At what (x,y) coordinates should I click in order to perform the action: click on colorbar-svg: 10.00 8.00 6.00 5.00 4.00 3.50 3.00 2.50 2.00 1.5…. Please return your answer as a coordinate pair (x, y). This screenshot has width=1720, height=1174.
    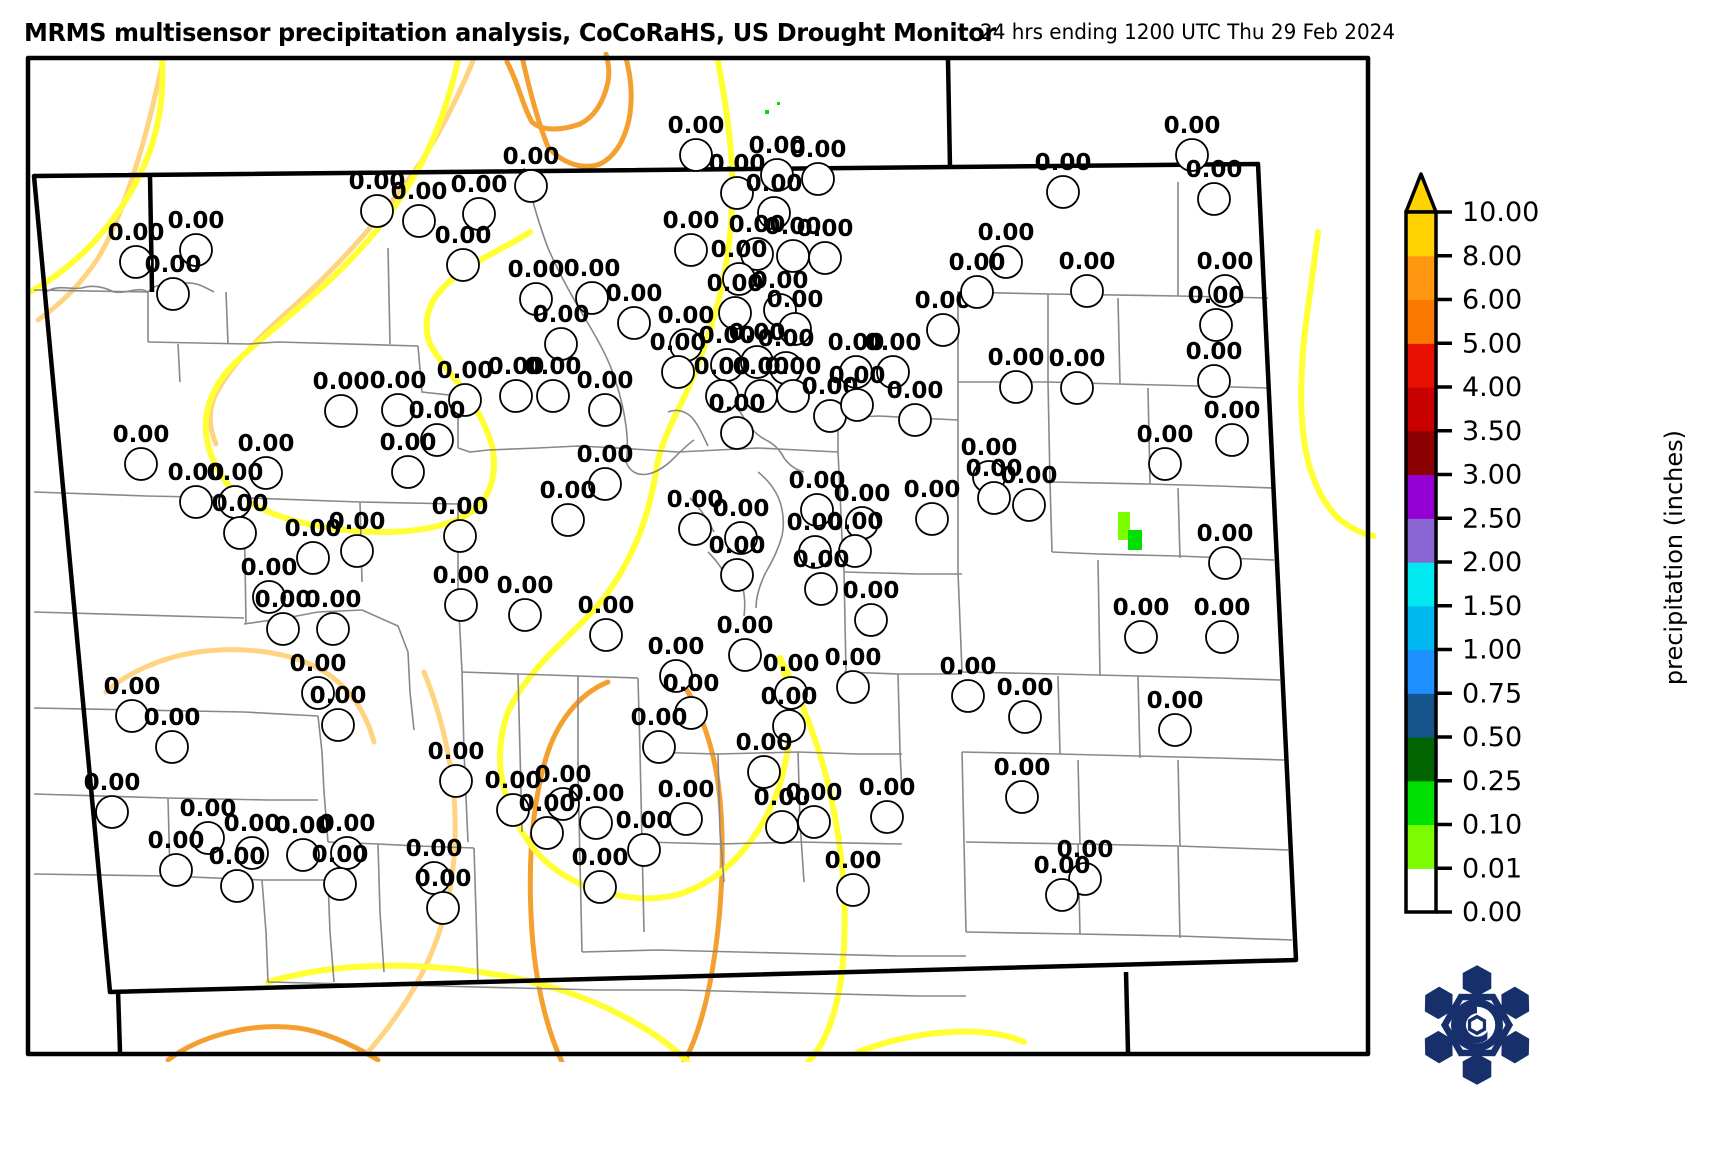
    Looking at the image, I should click on (1546, 565).